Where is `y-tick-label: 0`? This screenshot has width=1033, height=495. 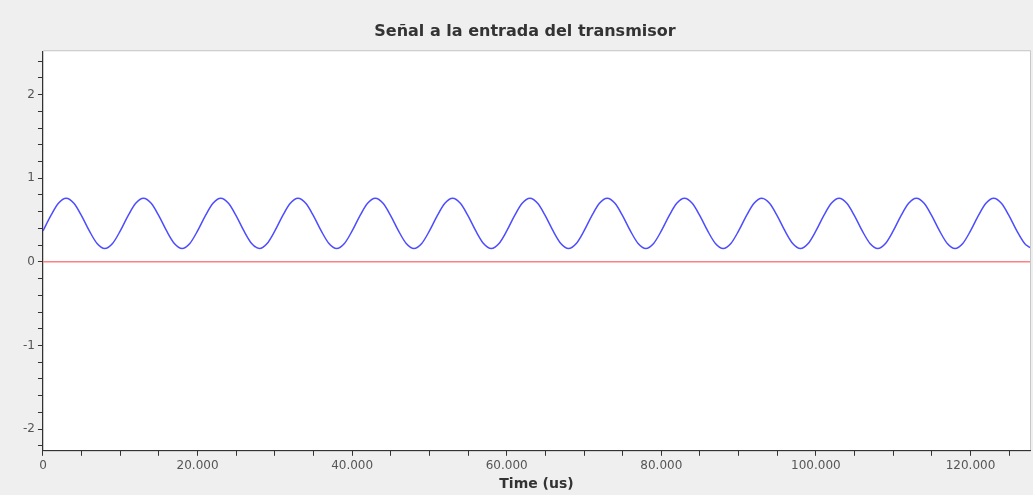 y-tick-label: 0 is located at coordinates (31, 260).